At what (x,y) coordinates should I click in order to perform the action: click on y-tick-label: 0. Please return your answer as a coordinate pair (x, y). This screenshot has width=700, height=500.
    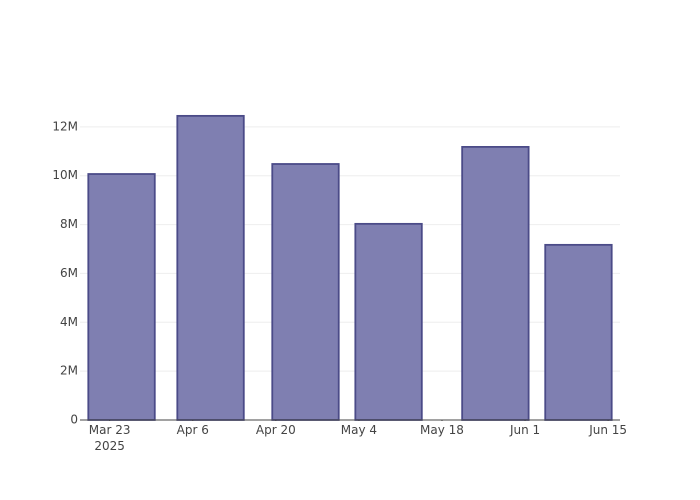
    Looking at the image, I should click on (74, 420).